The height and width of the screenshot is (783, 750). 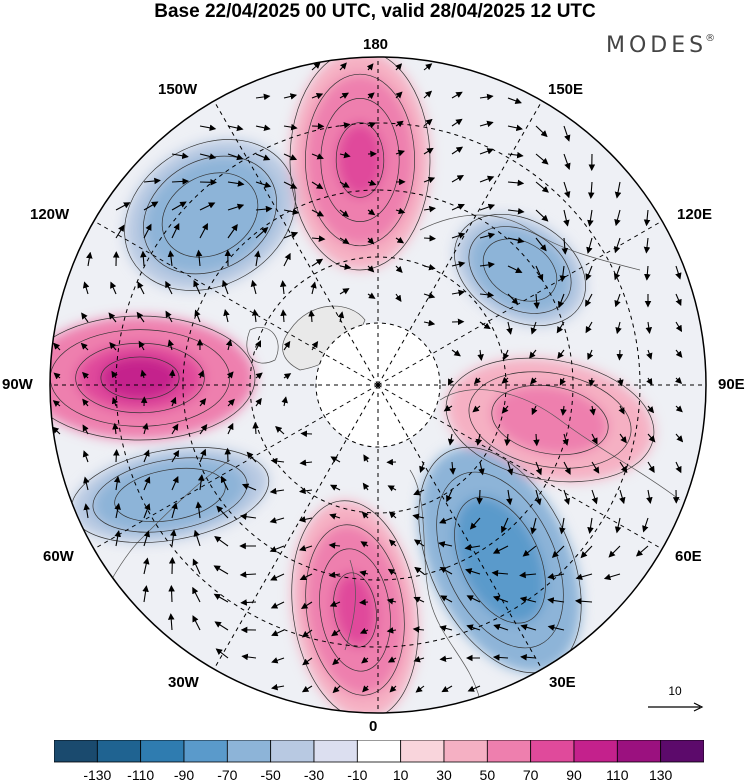 What do you see at coordinates (660, 45) in the screenshot?
I see `modes-logo: MODES®` at bounding box center [660, 45].